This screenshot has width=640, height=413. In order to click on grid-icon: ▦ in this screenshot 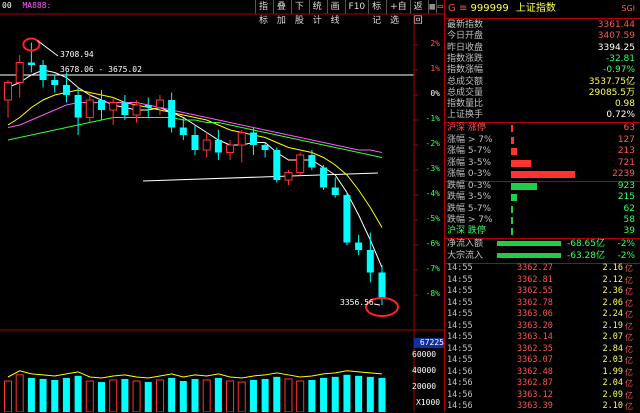, I will do `click(431, 7)`.